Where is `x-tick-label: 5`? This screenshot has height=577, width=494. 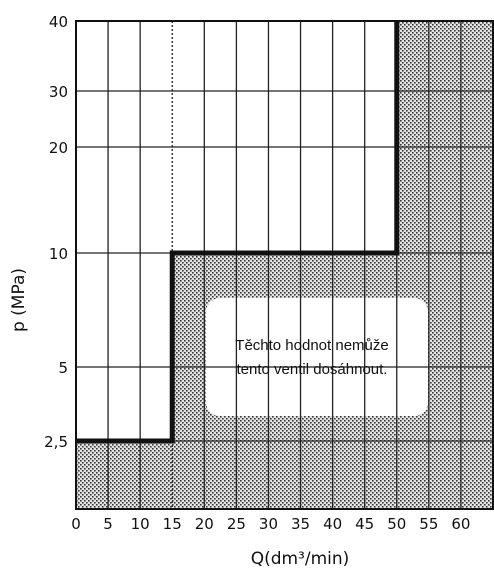 x-tick-label: 5 is located at coordinates (108, 524).